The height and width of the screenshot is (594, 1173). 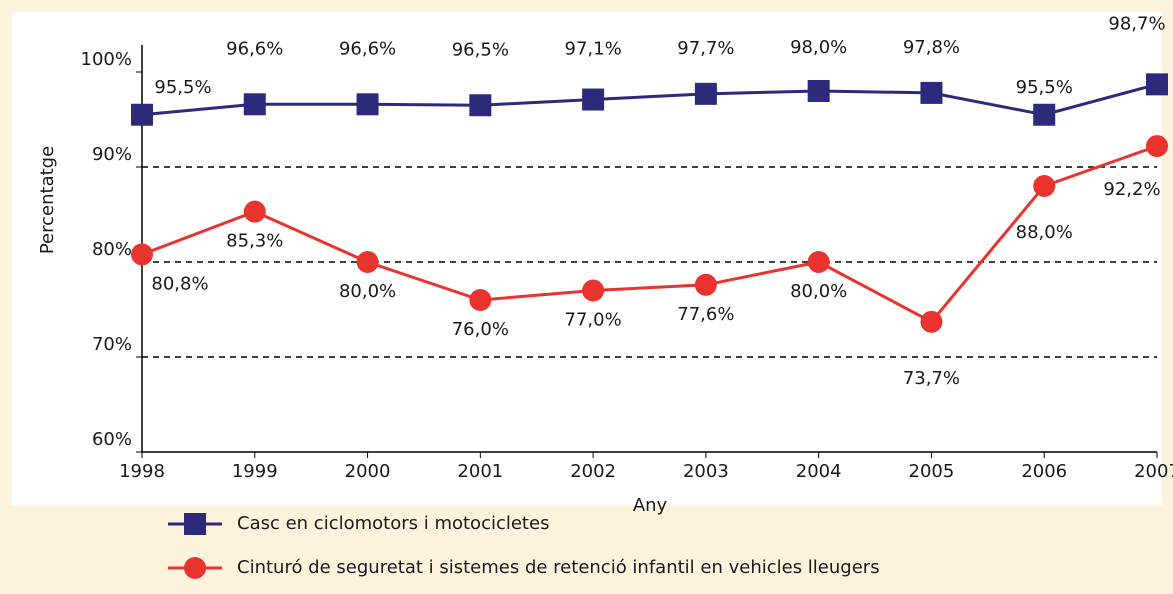 I want to click on data-label: 97,1%, so click(x=593, y=49).